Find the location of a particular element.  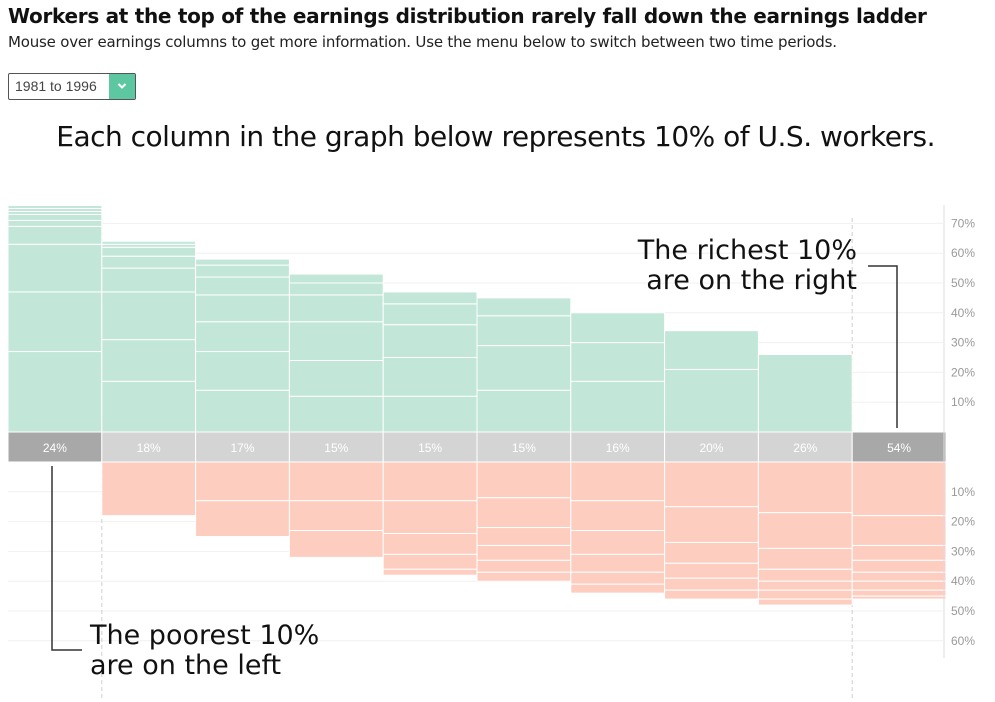

chevron-down-icon is located at coordinates (122, 86).